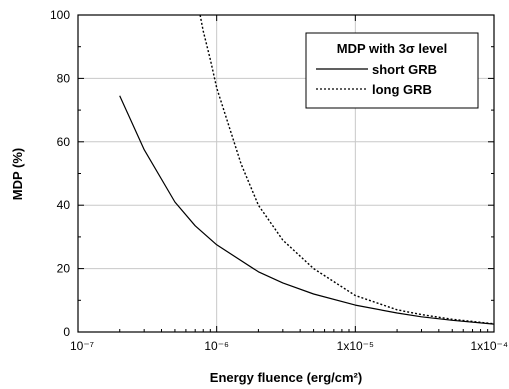 Image resolution: width=509 pixels, height=389 pixels. What do you see at coordinates (286, 377) in the screenshot?
I see `x-axis-title: Energy fluence (erg/cm²)` at bounding box center [286, 377].